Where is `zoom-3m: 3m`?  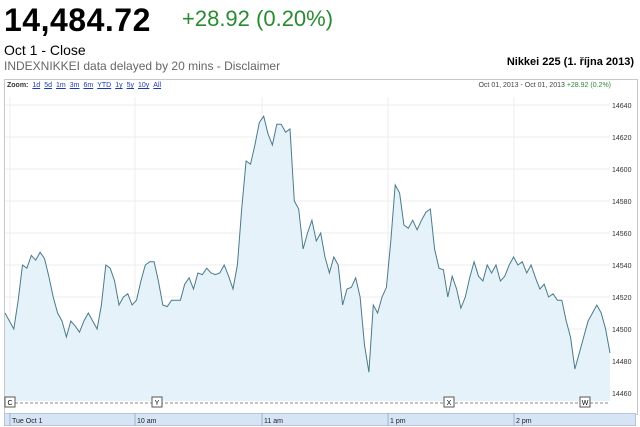
zoom-3m: 3m is located at coordinates (74, 85).